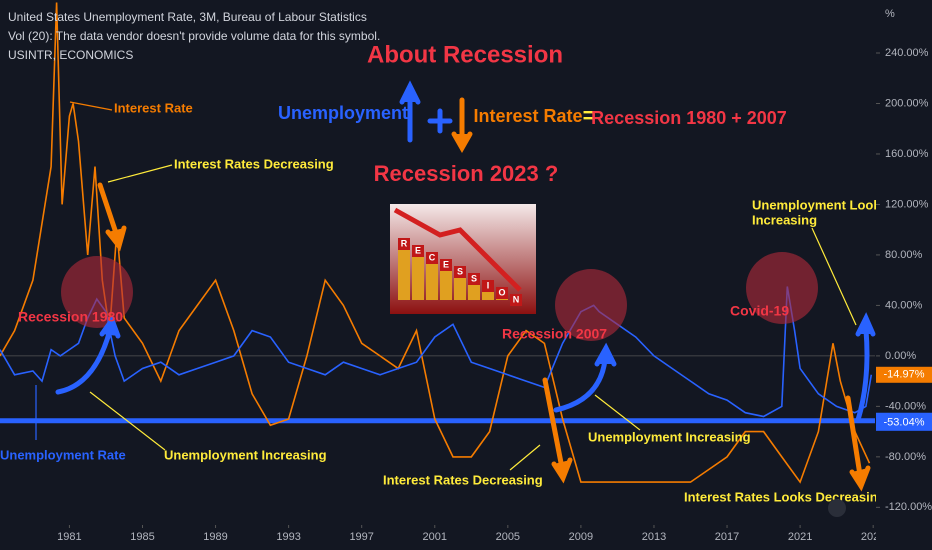 This screenshot has height=550, width=932. Describe the element at coordinates (727, 537) in the screenshot. I see `x-tick-label: 2017` at that location.